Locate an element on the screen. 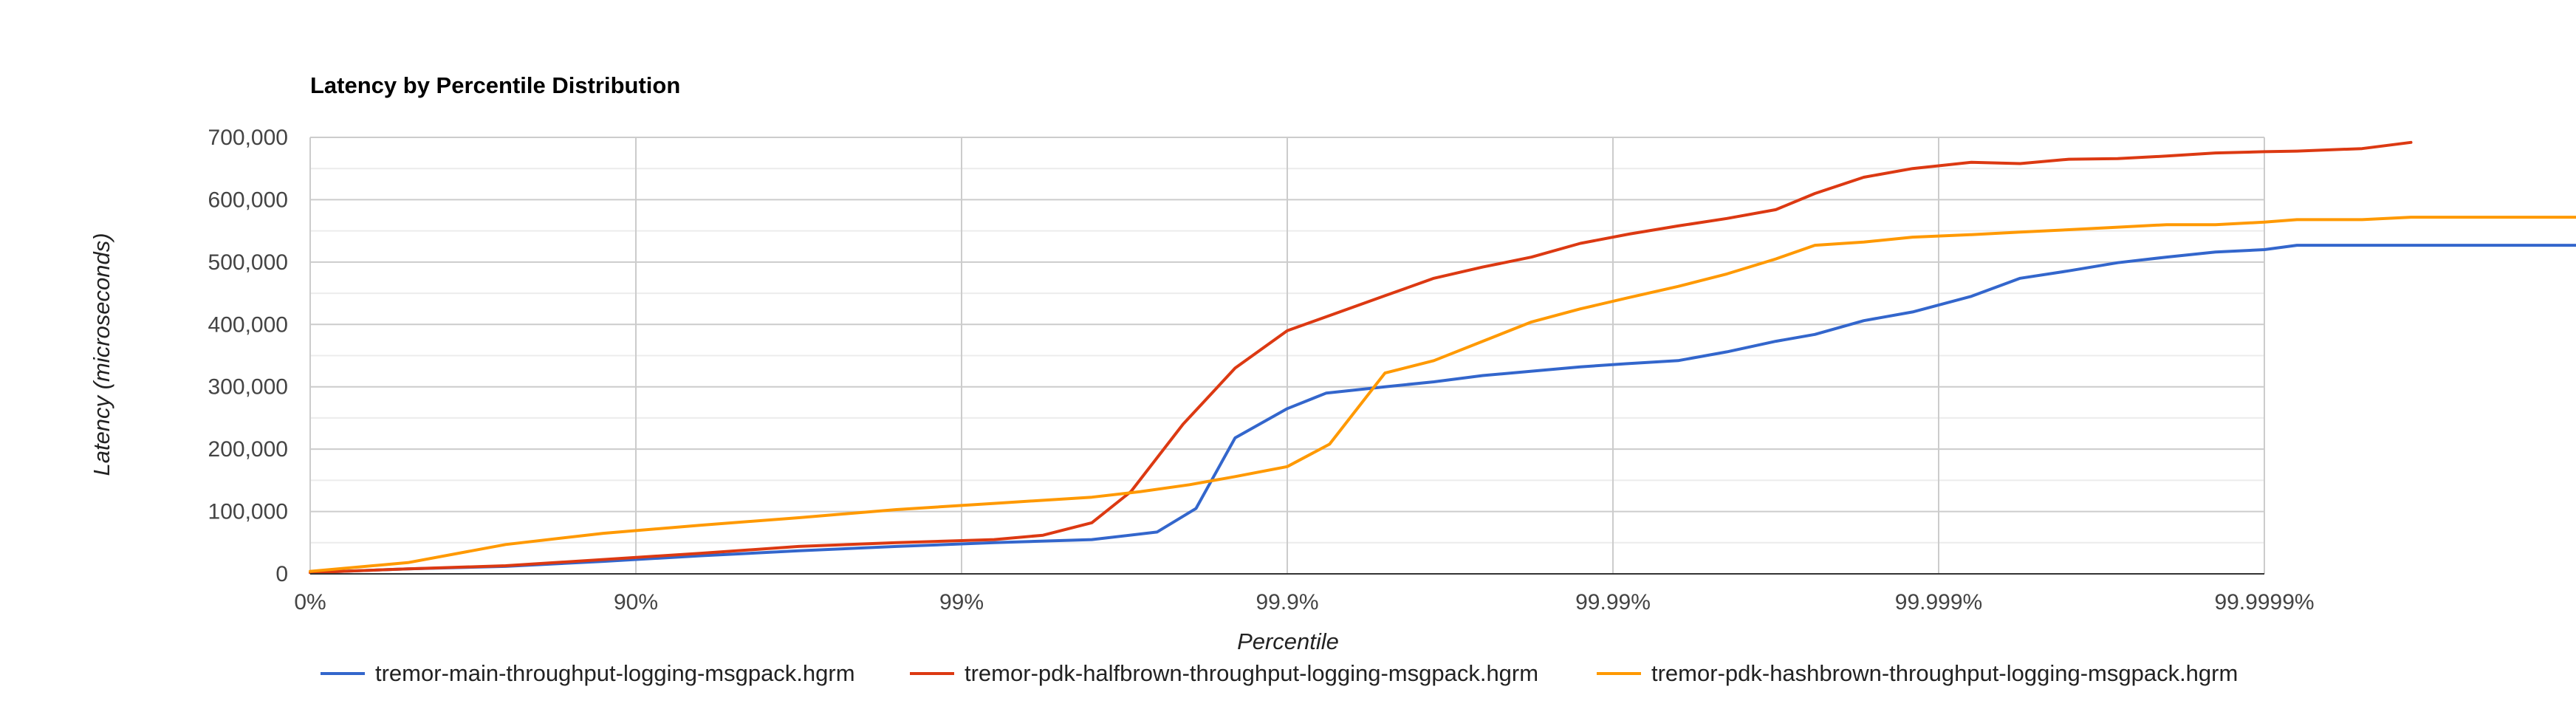  x-axis-title: Percentile is located at coordinates (1288, 641).